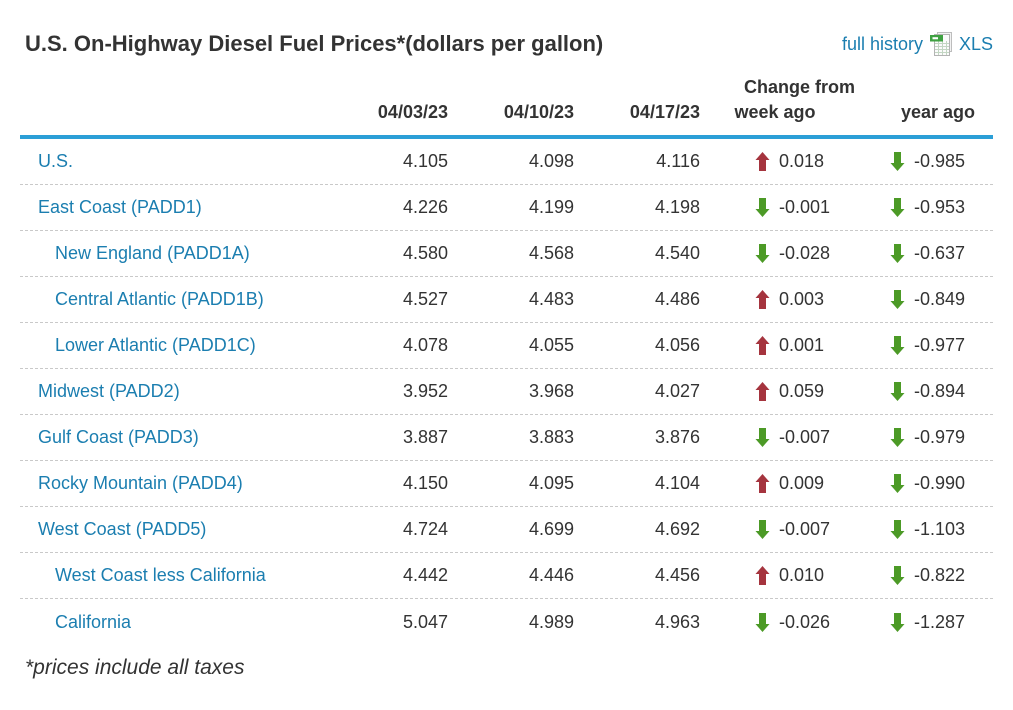  I want to click on change-value: -0.849, so click(940, 299).